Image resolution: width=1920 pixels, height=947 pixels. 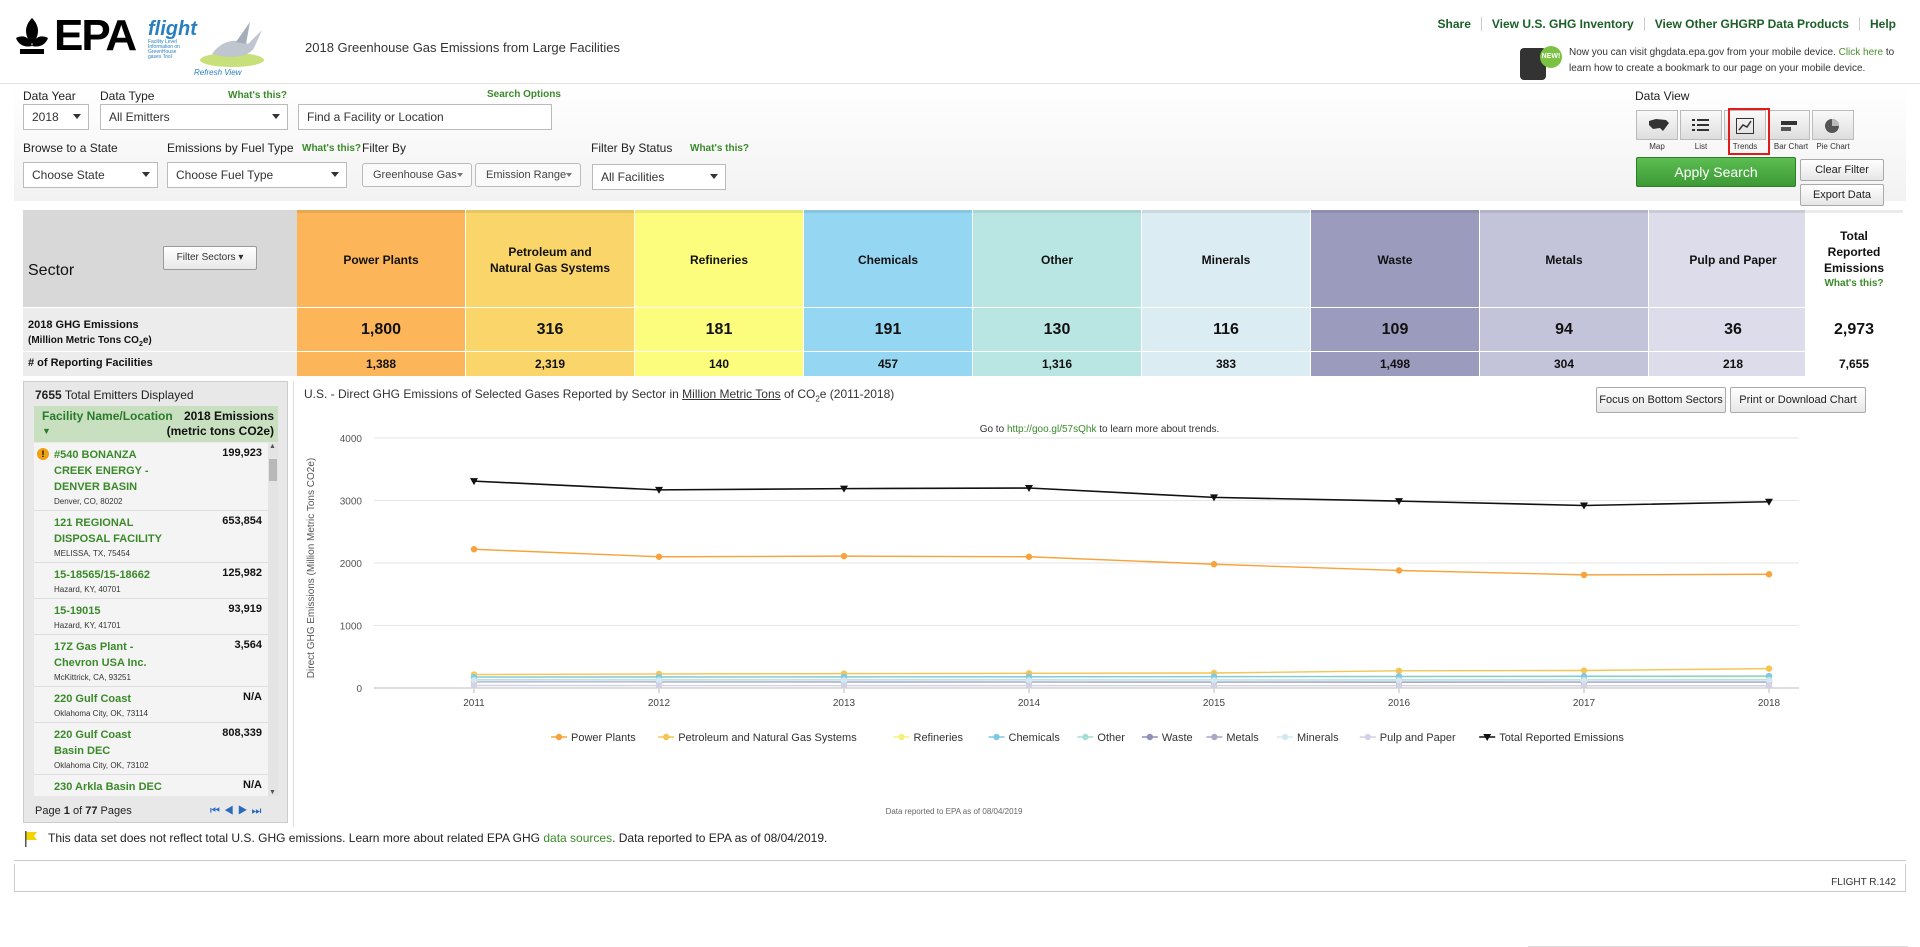 I want to click on sector-column: Chemicals 191 457, so click(x=888, y=293).